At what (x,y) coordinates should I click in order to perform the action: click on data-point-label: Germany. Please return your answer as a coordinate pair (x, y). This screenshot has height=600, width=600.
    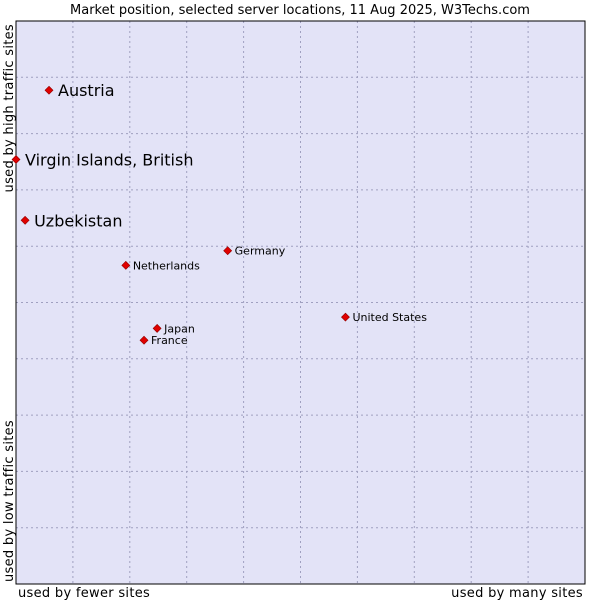
    Looking at the image, I should click on (260, 251).